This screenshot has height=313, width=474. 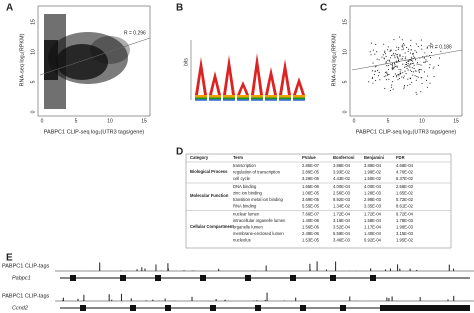 I want to click on table-cell: 1.65E-06, so click(x=311, y=186).